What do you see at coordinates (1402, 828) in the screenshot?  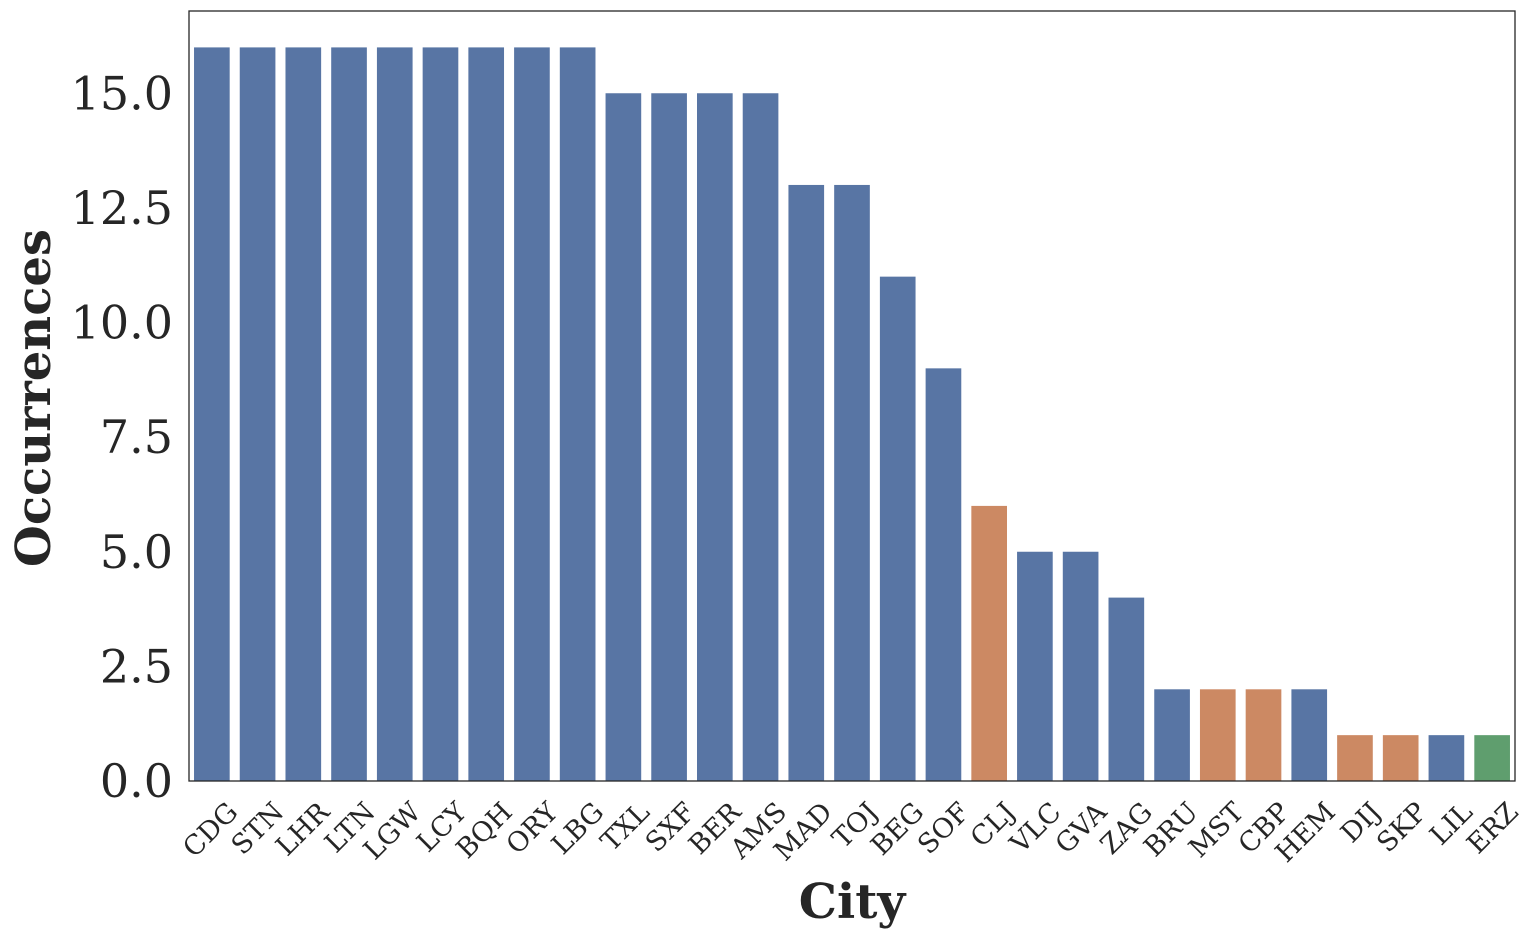 I see `x-tick-label: SKP` at bounding box center [1402, 828].